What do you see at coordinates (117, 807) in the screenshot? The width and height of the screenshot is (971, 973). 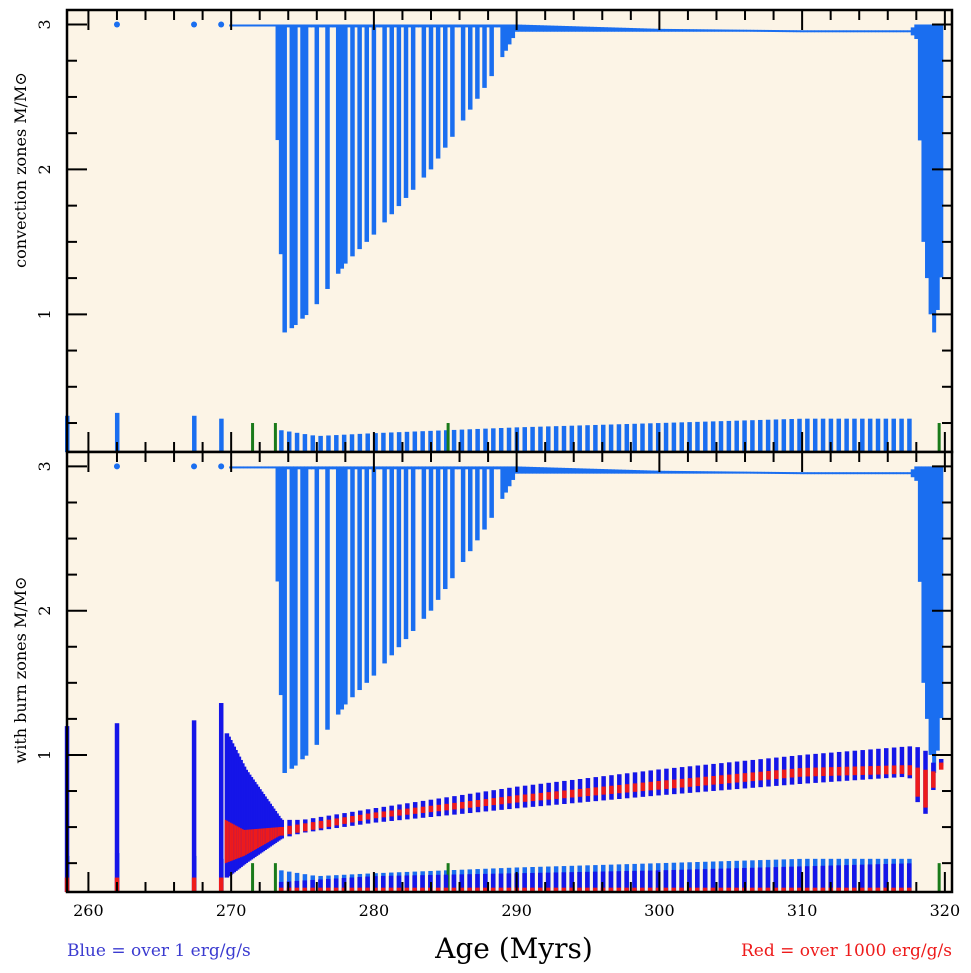 I see `blue-burn-spike` at bounding box center [117, 807].